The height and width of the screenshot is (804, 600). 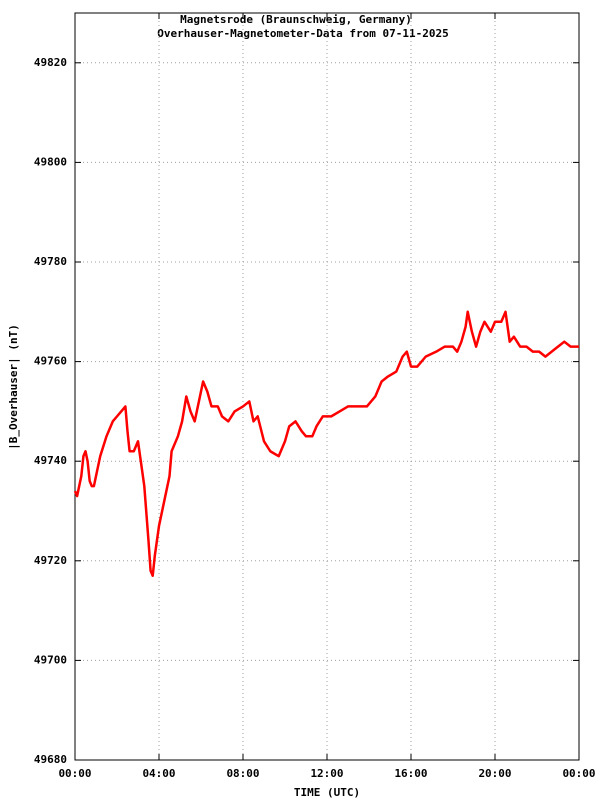 I want to click on x-tick-label: 16:00, so click(x=410, y=773).